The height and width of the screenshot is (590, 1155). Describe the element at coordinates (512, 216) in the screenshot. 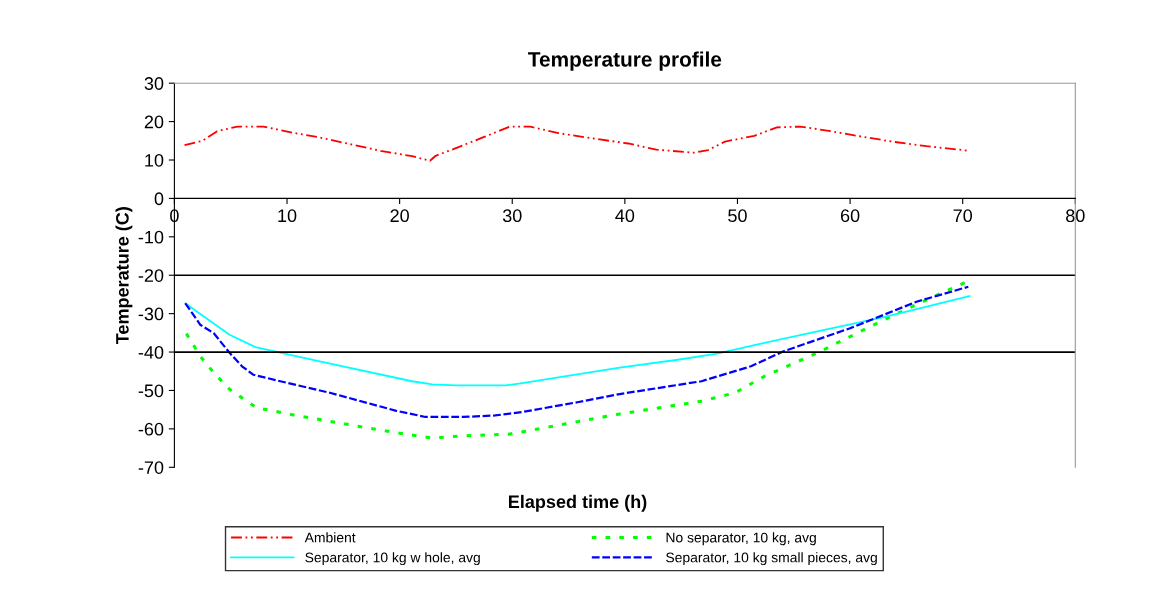

I see `x-tick-label: 30` at that location.